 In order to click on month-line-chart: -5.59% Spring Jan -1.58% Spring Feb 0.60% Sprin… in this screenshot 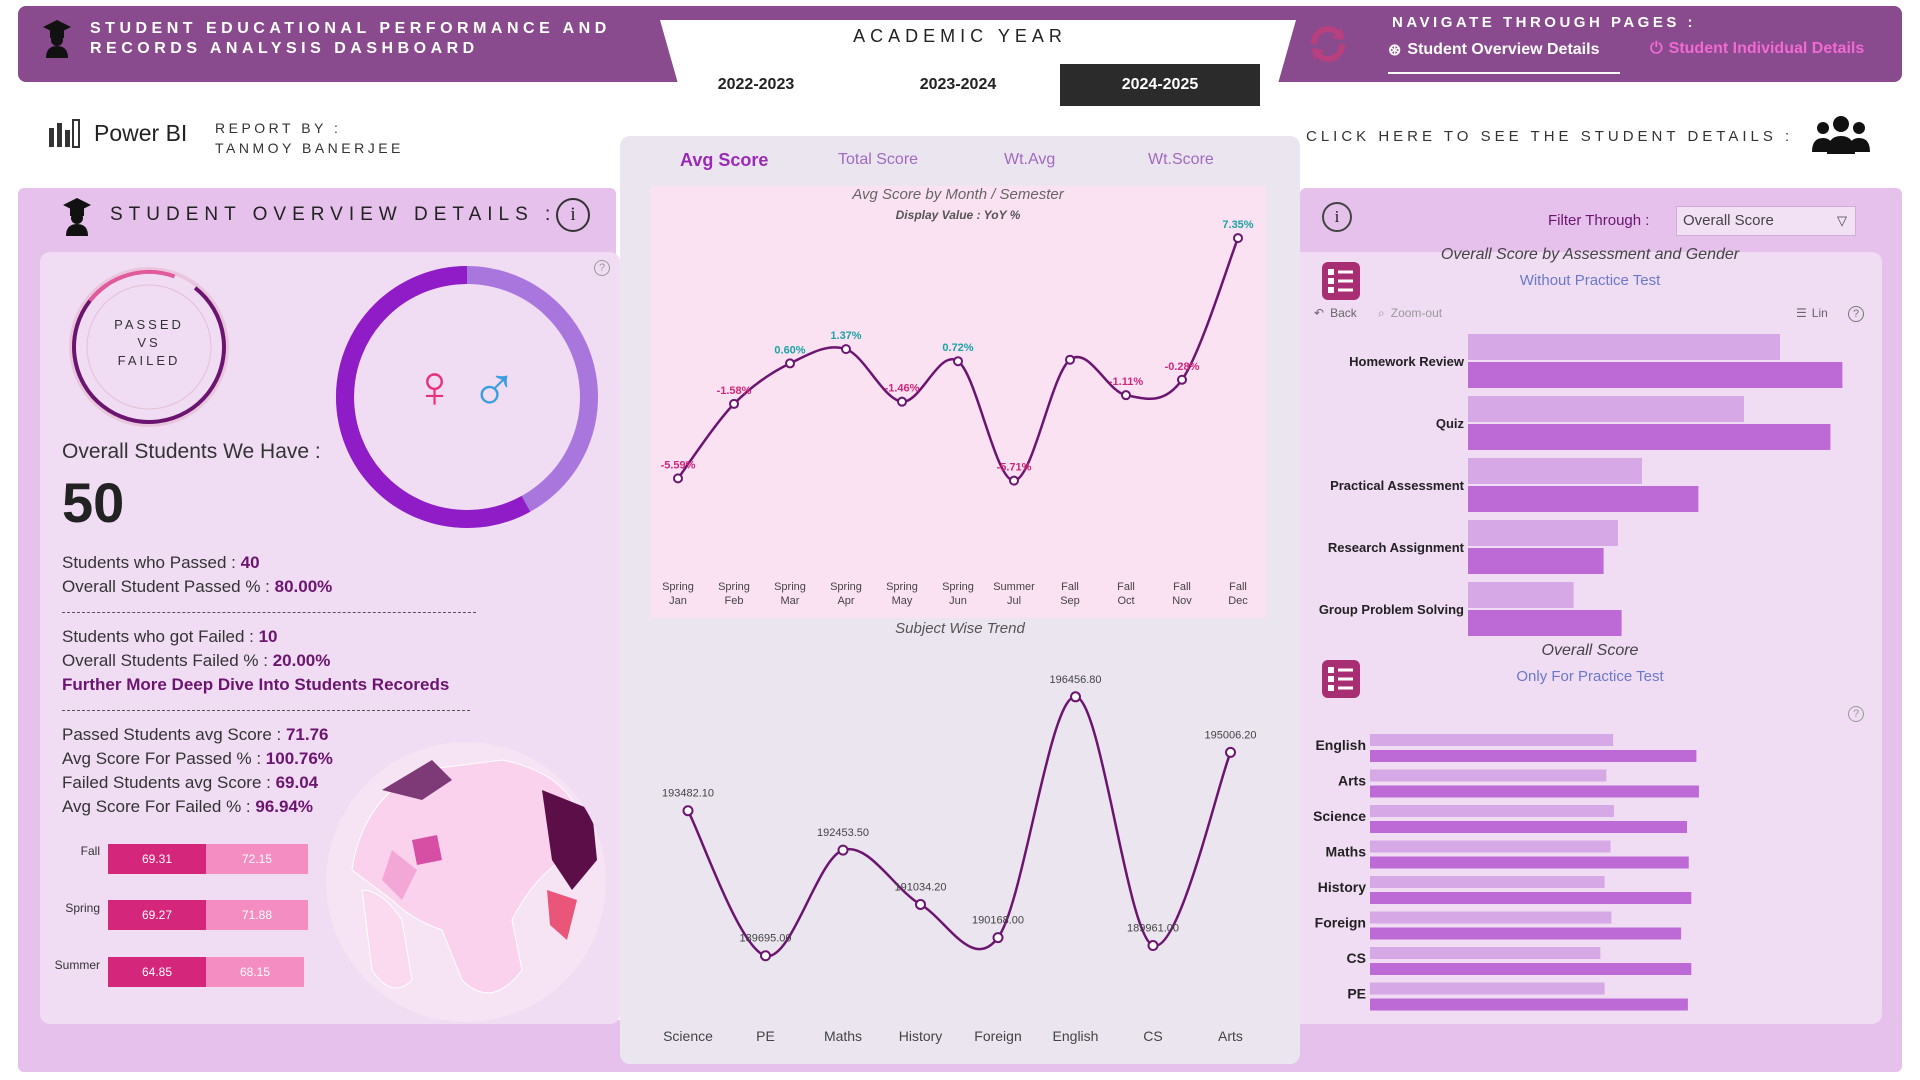, I will do `click(958, 402)`.